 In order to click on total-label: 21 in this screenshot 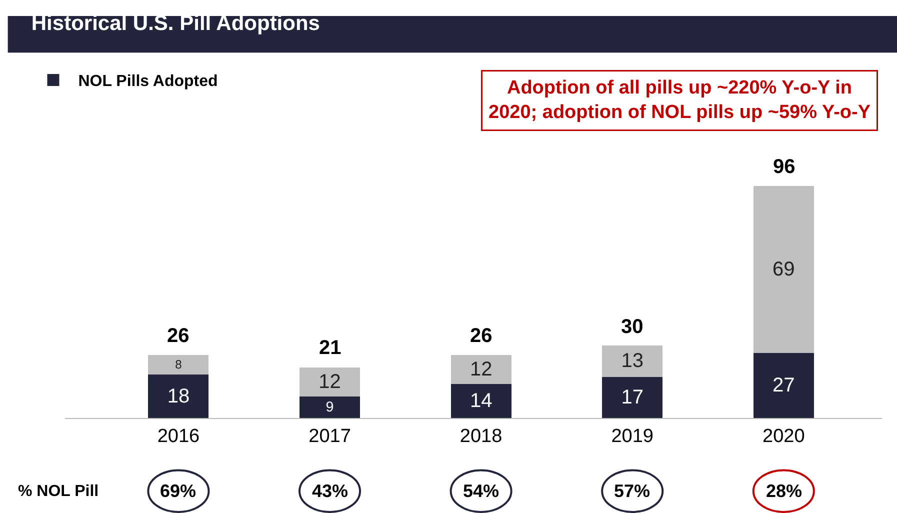, I will do `click(330, 348)`.